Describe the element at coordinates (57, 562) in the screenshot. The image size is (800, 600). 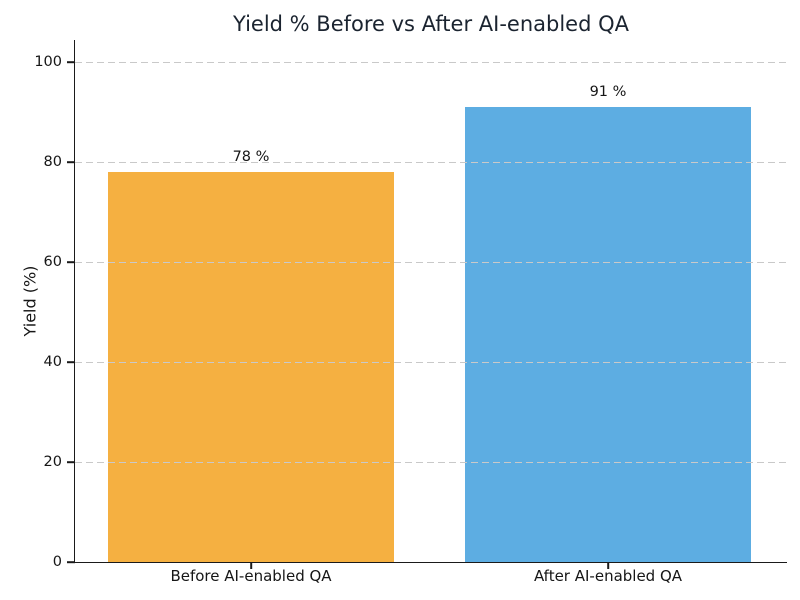
I see `y-tick-label: 0` at that location.